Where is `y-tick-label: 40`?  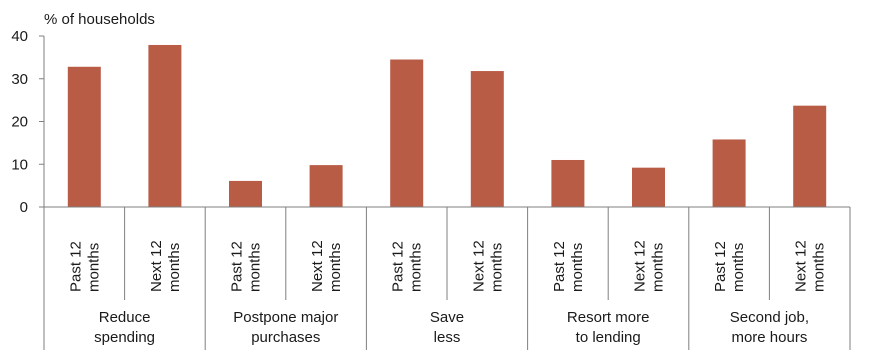
y-tick-label: 40 is located at coordinates (19, 36).